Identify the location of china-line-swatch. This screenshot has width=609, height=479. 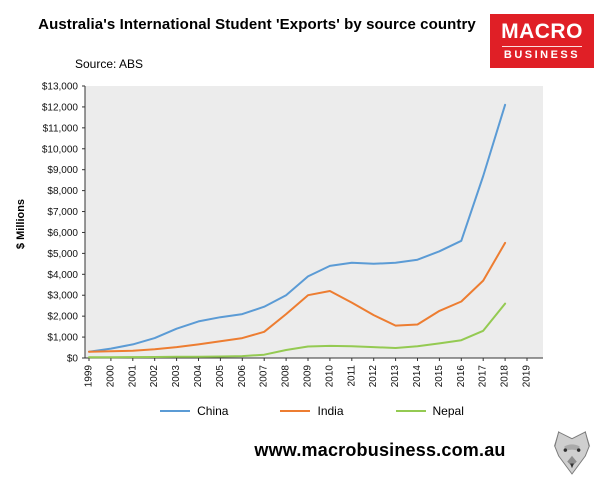
(175, 411).